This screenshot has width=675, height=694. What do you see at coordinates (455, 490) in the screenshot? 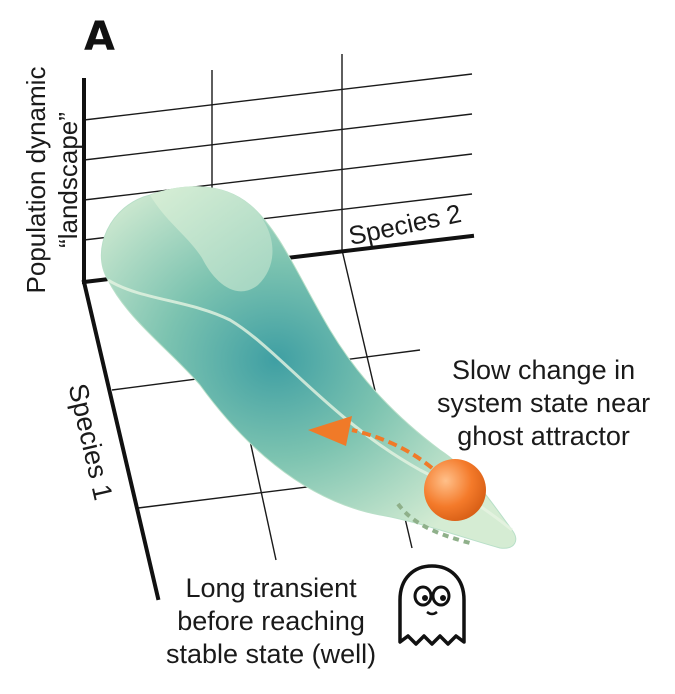
I see `ball-marker` at bounding box center [455, 490].